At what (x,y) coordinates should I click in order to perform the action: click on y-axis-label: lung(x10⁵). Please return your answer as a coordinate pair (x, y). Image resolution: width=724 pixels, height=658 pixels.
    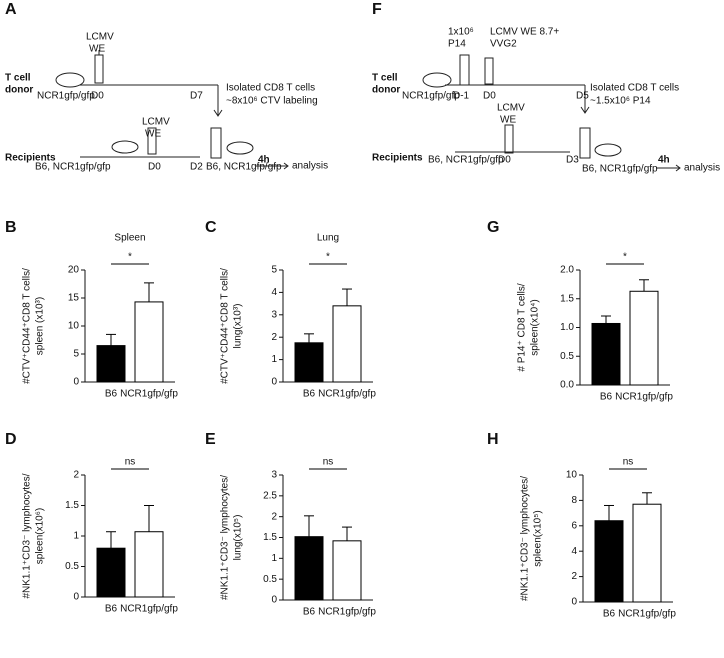
    Looking at the image, I should click on (238, 538).